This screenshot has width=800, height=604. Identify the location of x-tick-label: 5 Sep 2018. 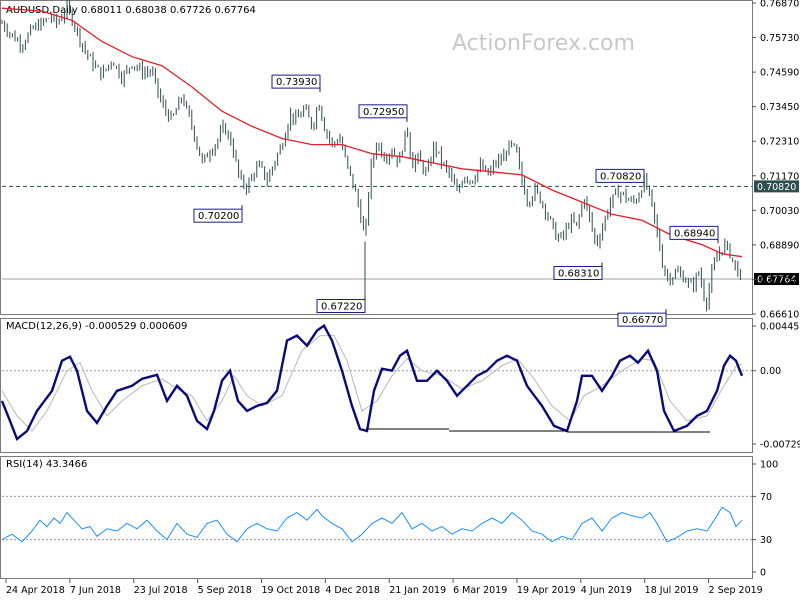
(225, 590).